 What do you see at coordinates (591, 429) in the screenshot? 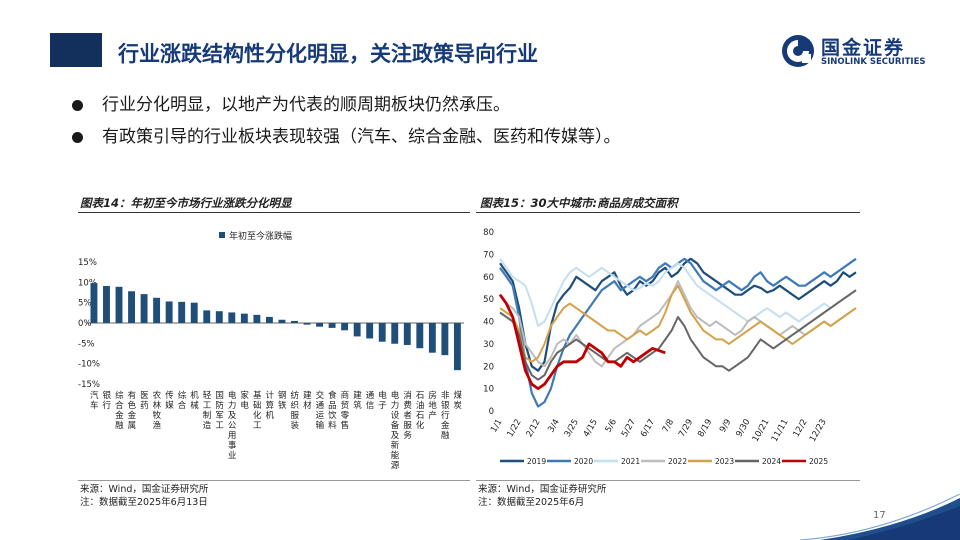
I see `x-tick-label: 4/15` at bounding box center [591, 429].